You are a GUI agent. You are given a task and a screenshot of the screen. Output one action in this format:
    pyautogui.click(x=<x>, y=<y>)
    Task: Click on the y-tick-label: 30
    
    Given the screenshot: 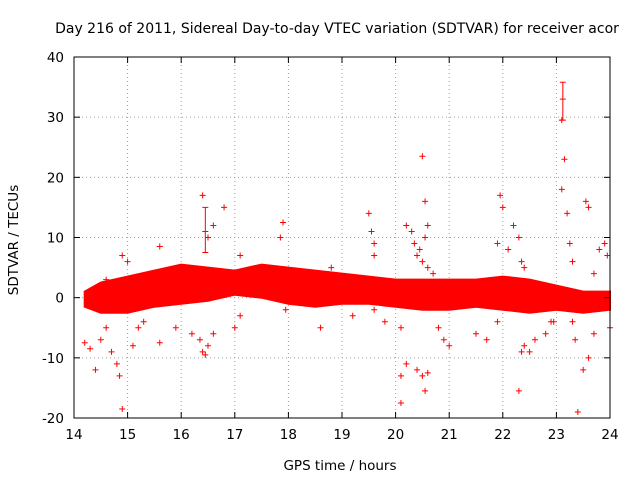 What is the action you would take?
    pyautogui.click(x=55, y=118)
    